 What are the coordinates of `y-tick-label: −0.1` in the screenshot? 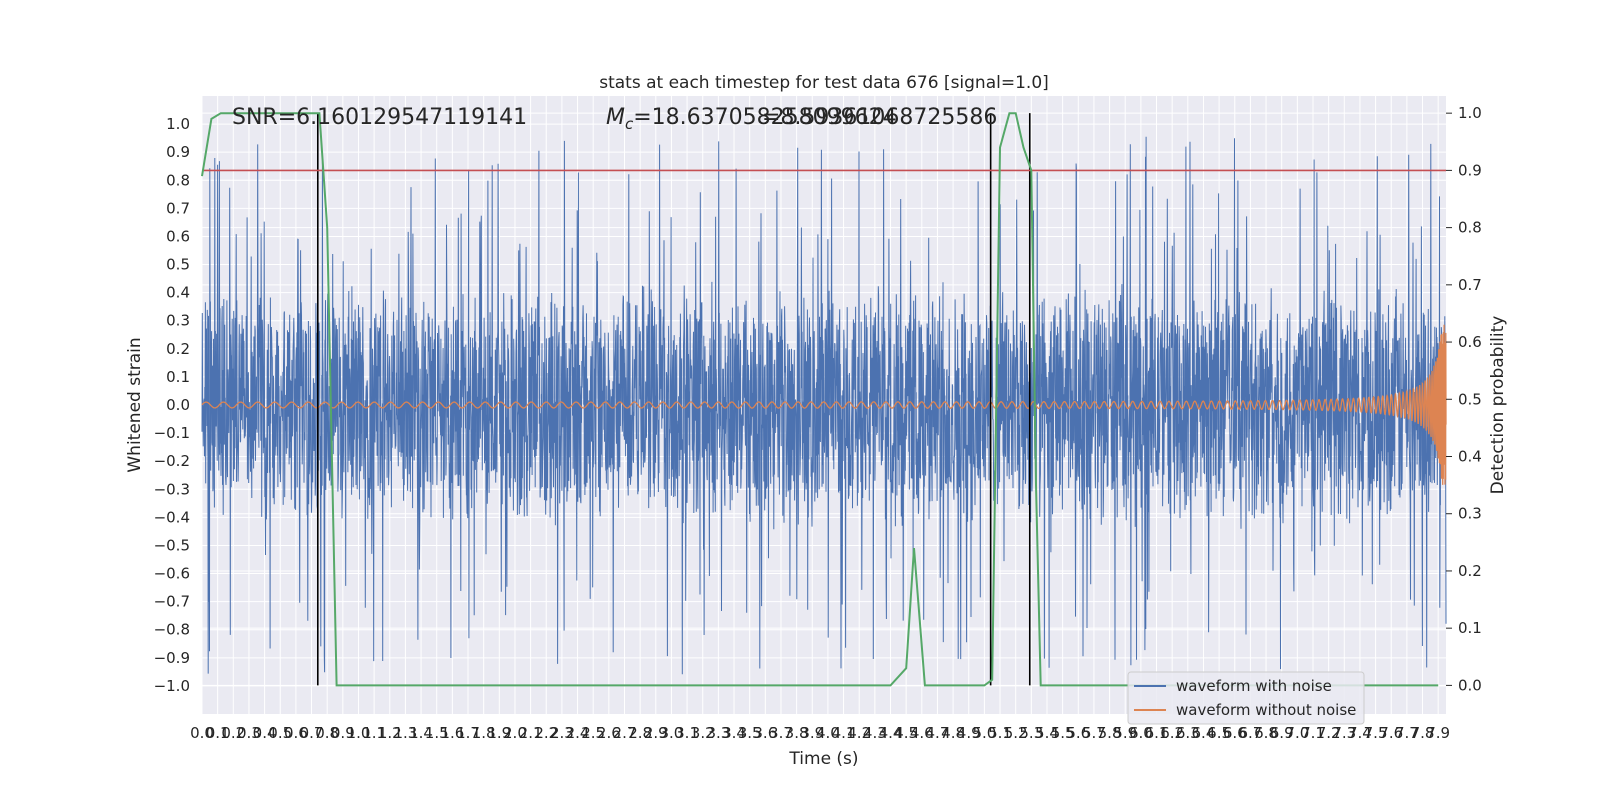 It's located at (172, 433).